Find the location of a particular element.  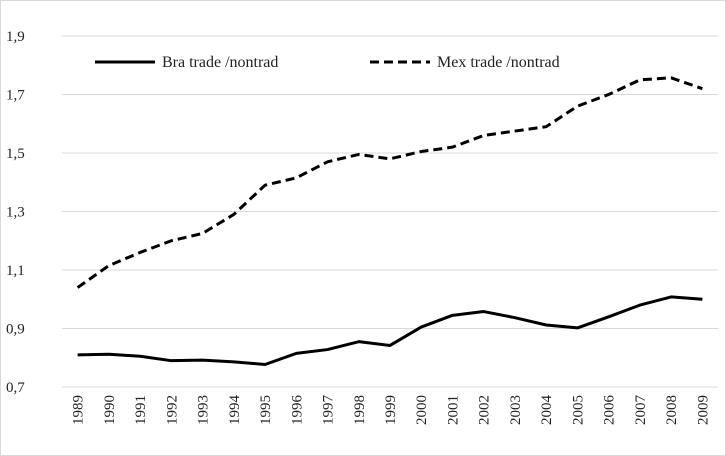

x-tick-label: 1998 is located at coordinates (360, 410).